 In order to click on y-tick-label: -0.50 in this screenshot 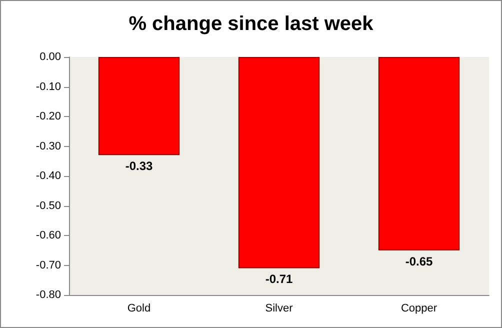, I will do `click(48, 206)`.